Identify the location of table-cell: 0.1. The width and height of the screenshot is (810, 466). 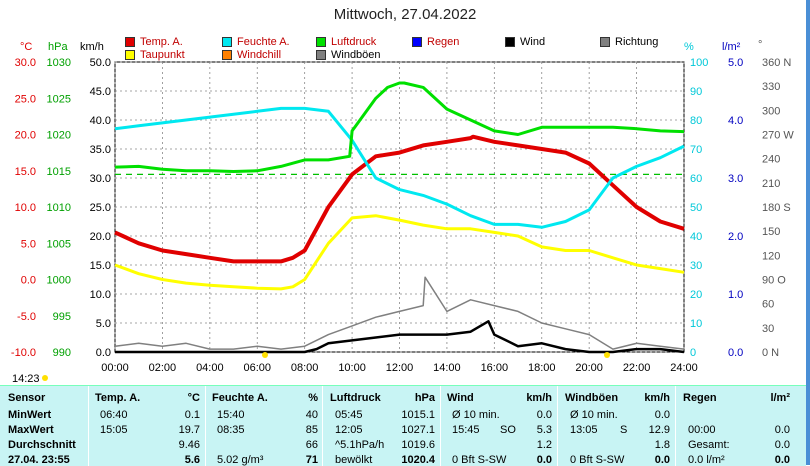
(192, 415).